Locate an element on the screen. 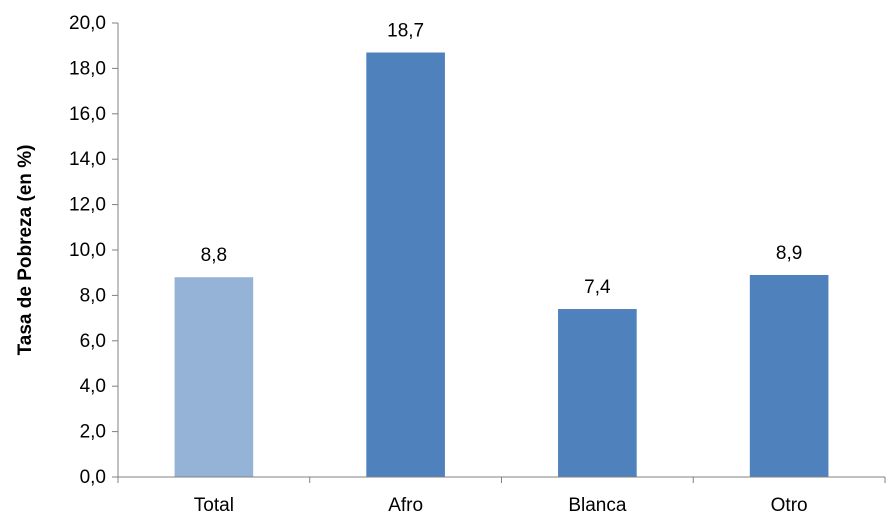 This screenshot has width=896, height=523. x-tick-label: Total is located at coordinates (214, 505).